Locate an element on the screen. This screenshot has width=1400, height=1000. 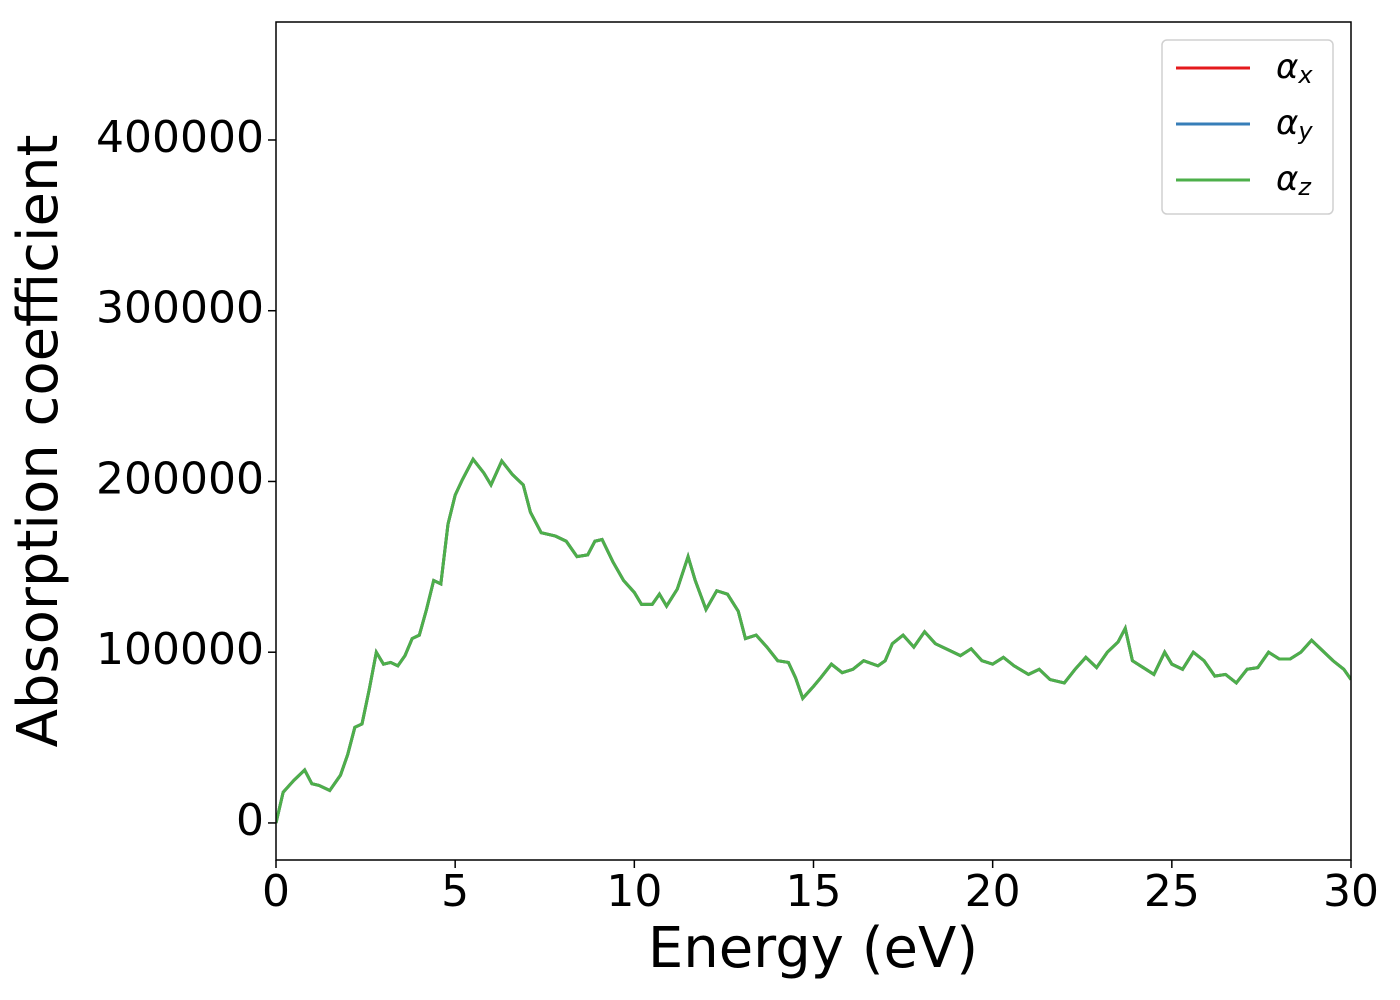
legend-label: αy is located at coordinates (1294, 124).